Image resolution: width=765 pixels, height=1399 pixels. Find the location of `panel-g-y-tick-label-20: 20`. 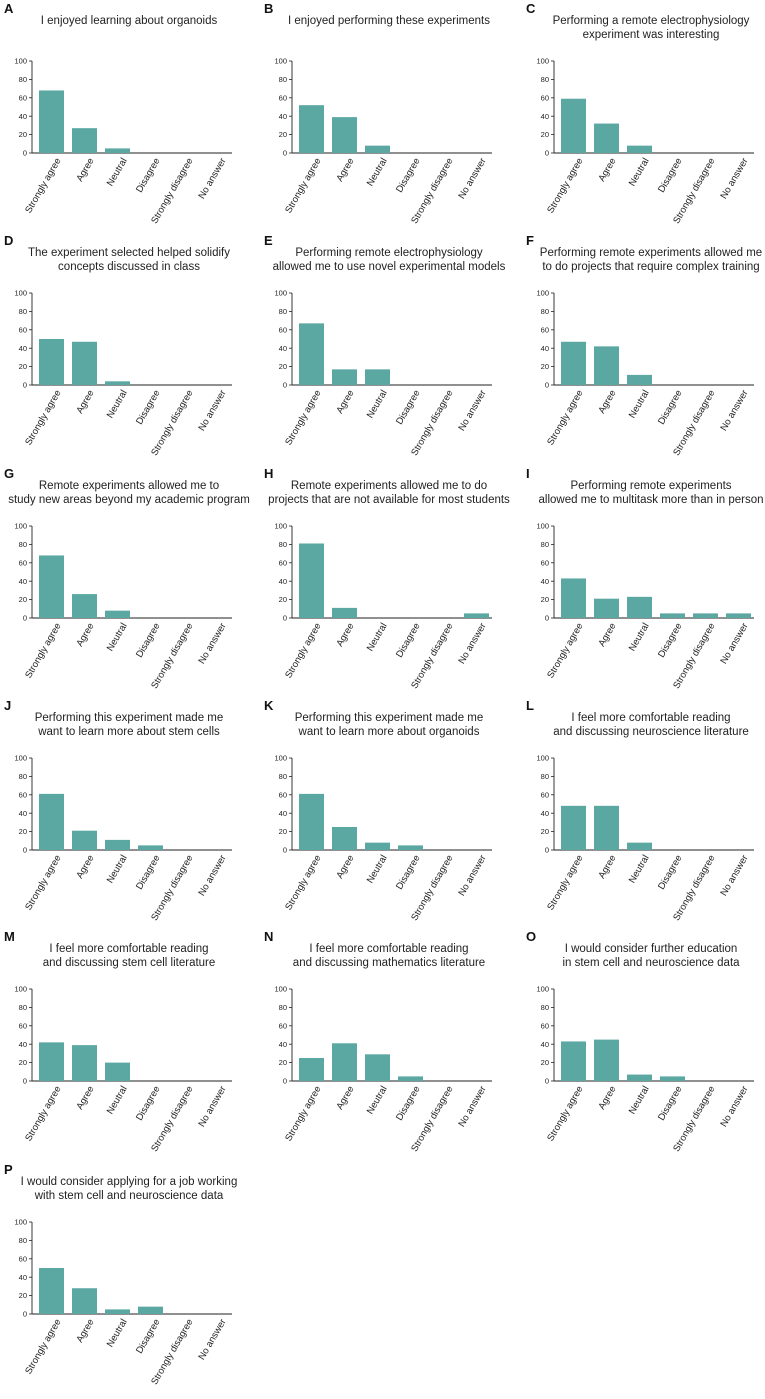

panel-g-y-tick-label-20: 20 is located at coordinates (23, 599).